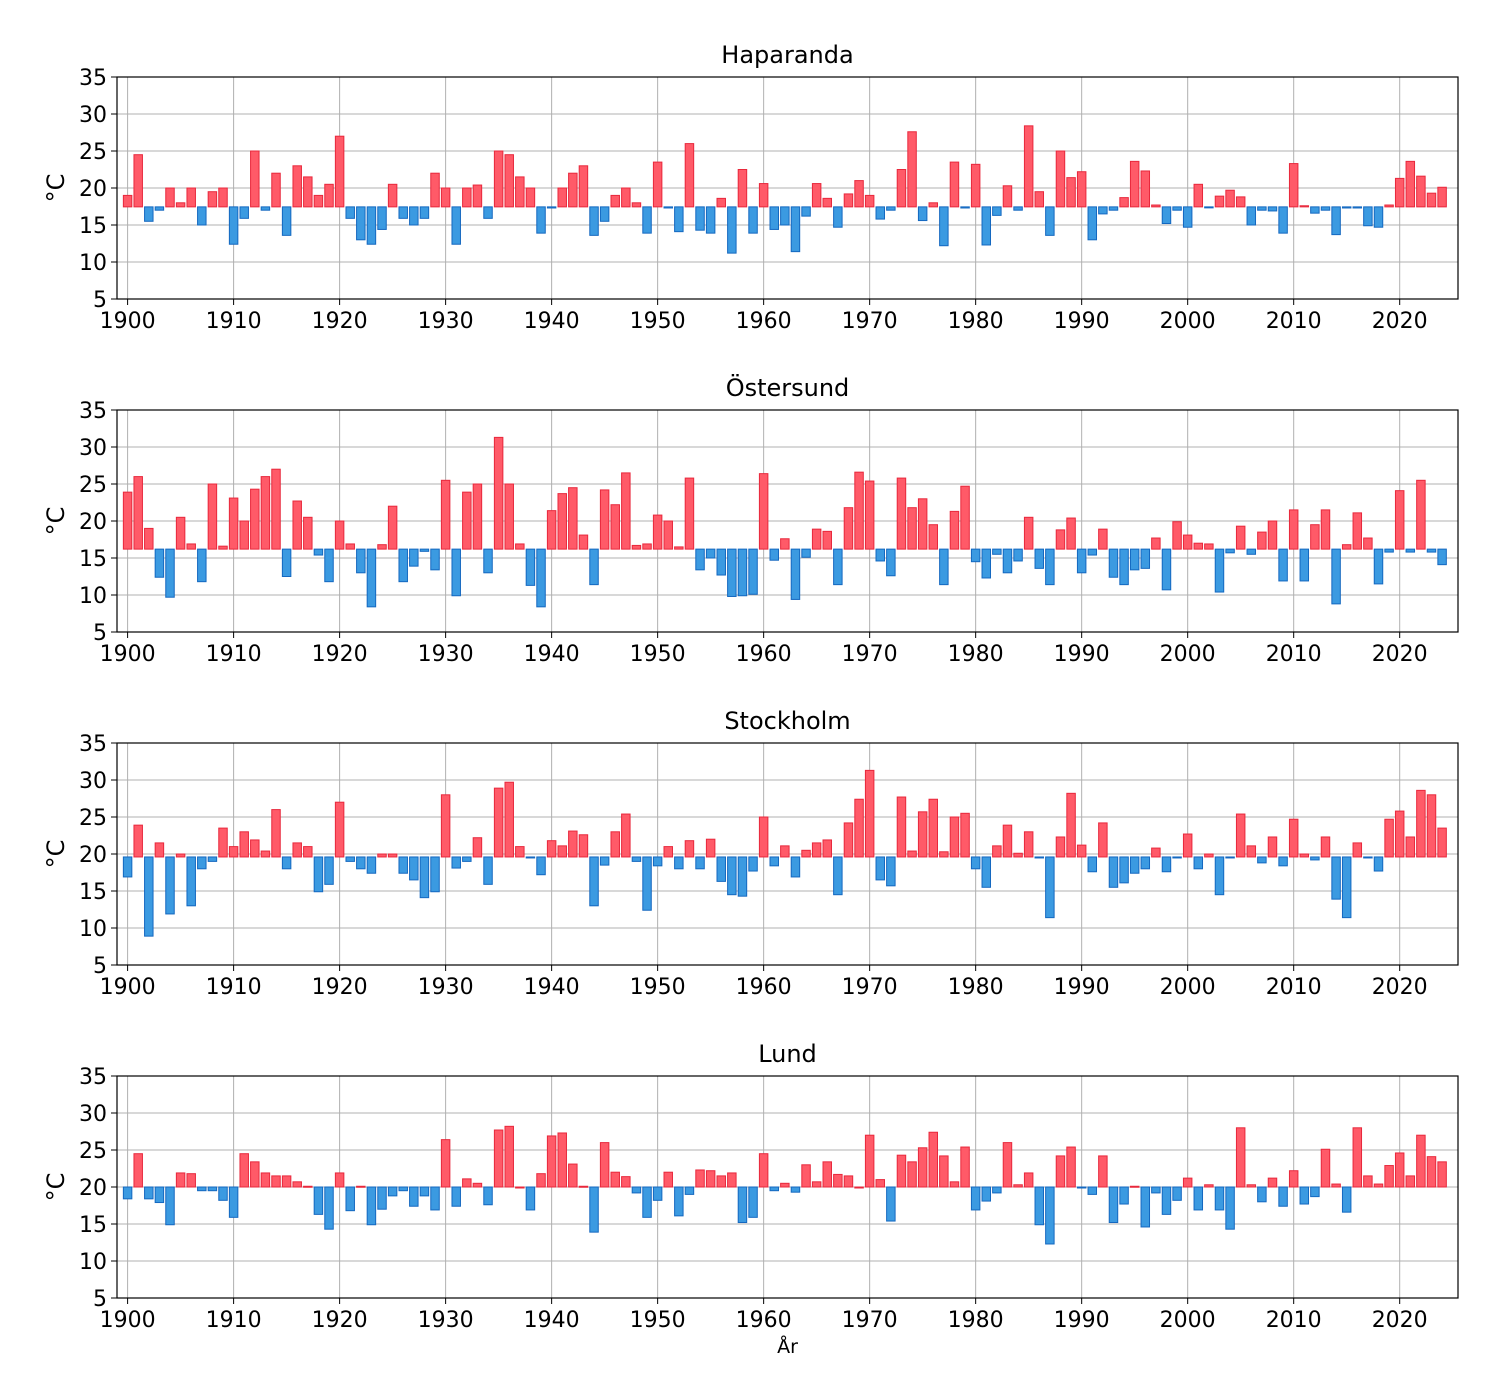 This screenshot has height=1400, width=1500. What do you see at coordinates (128, 321) in the screenshot?
I see `x-tick-label: 1900` at bounding box center [128, 321].